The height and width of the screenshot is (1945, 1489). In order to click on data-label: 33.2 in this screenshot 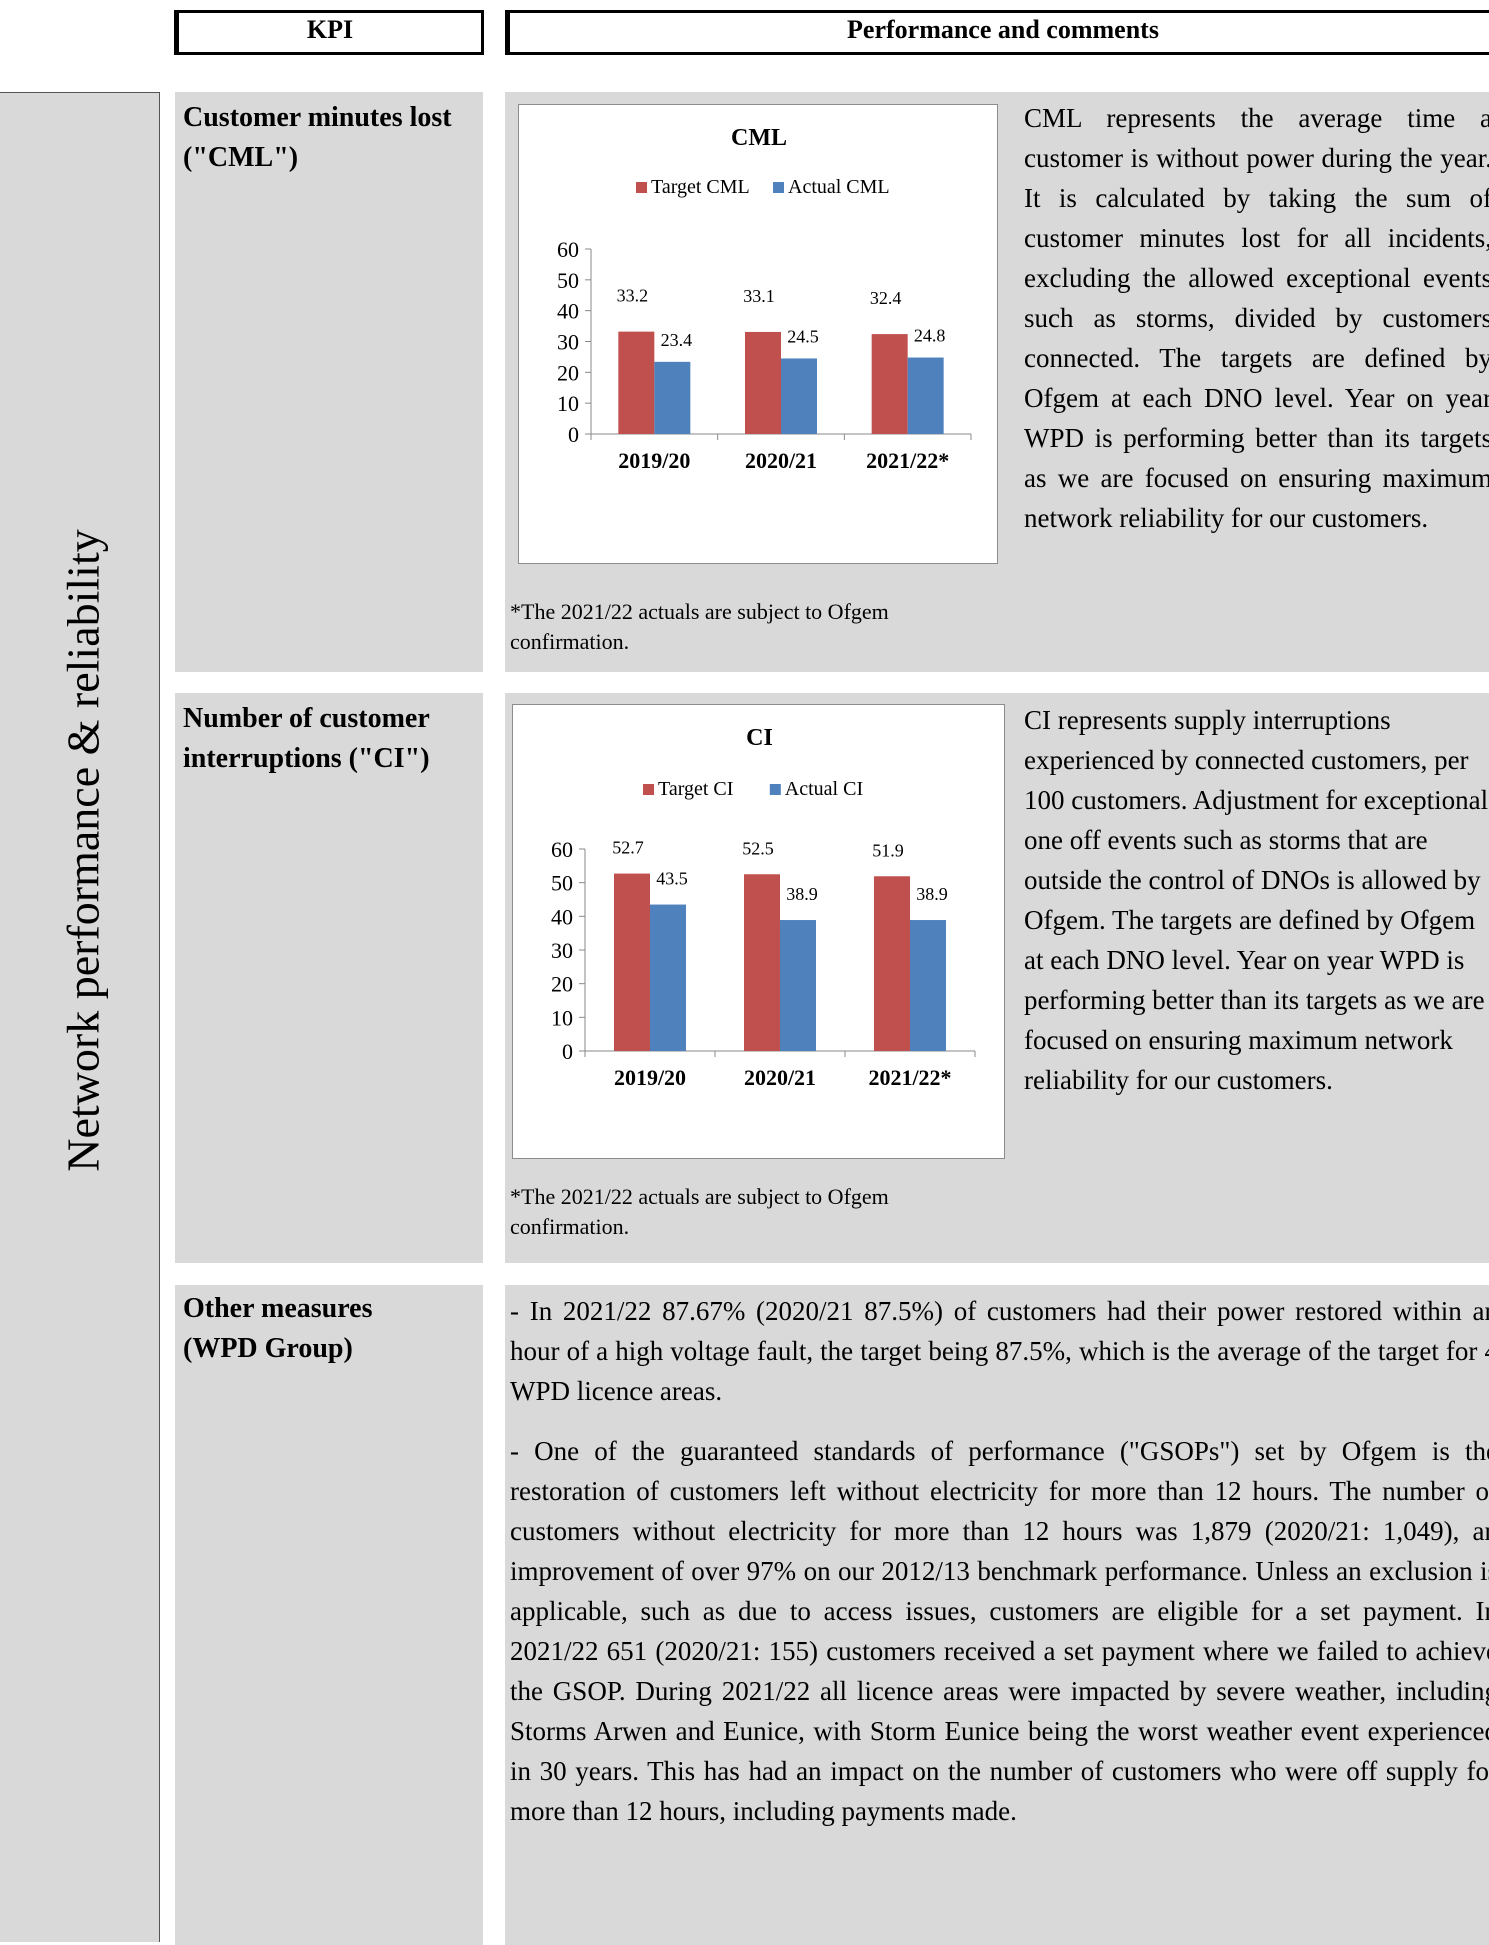, I will do `click(633, 296)`.